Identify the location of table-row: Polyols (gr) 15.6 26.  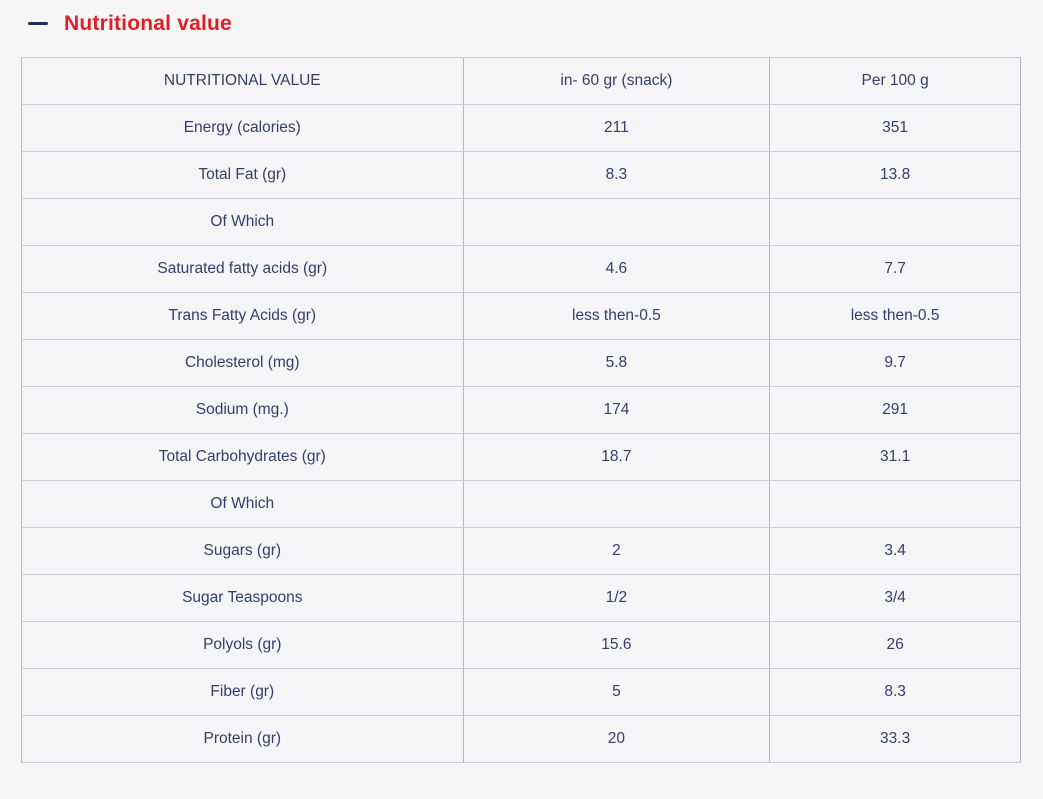
(521, 645).